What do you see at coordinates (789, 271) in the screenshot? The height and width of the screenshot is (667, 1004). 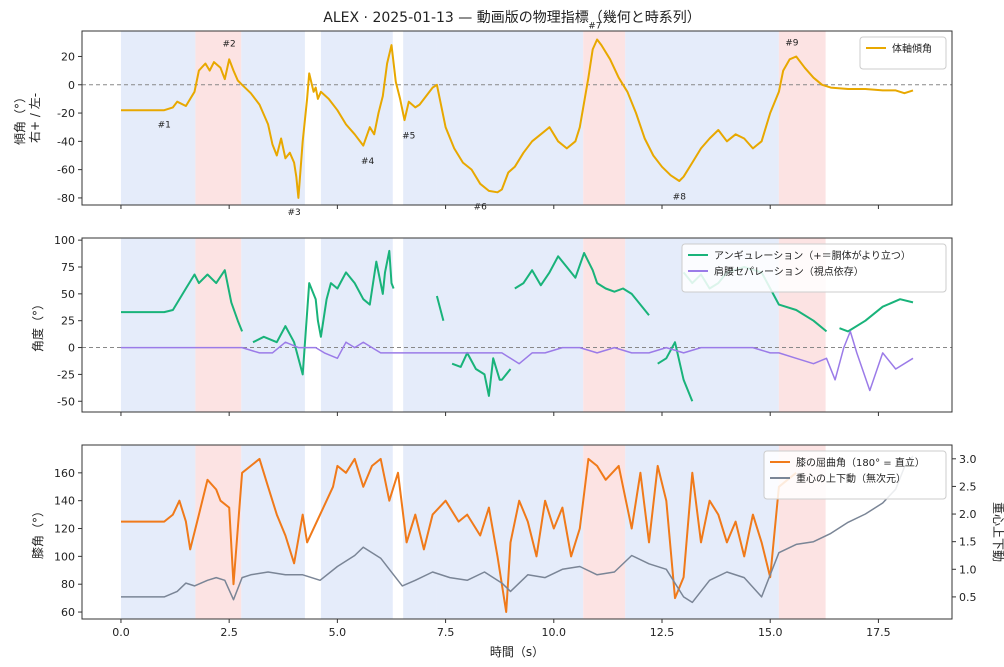 I see `legend-entry: 肩腰セパレーション（視点依存）` at bounding box center [789, 271].